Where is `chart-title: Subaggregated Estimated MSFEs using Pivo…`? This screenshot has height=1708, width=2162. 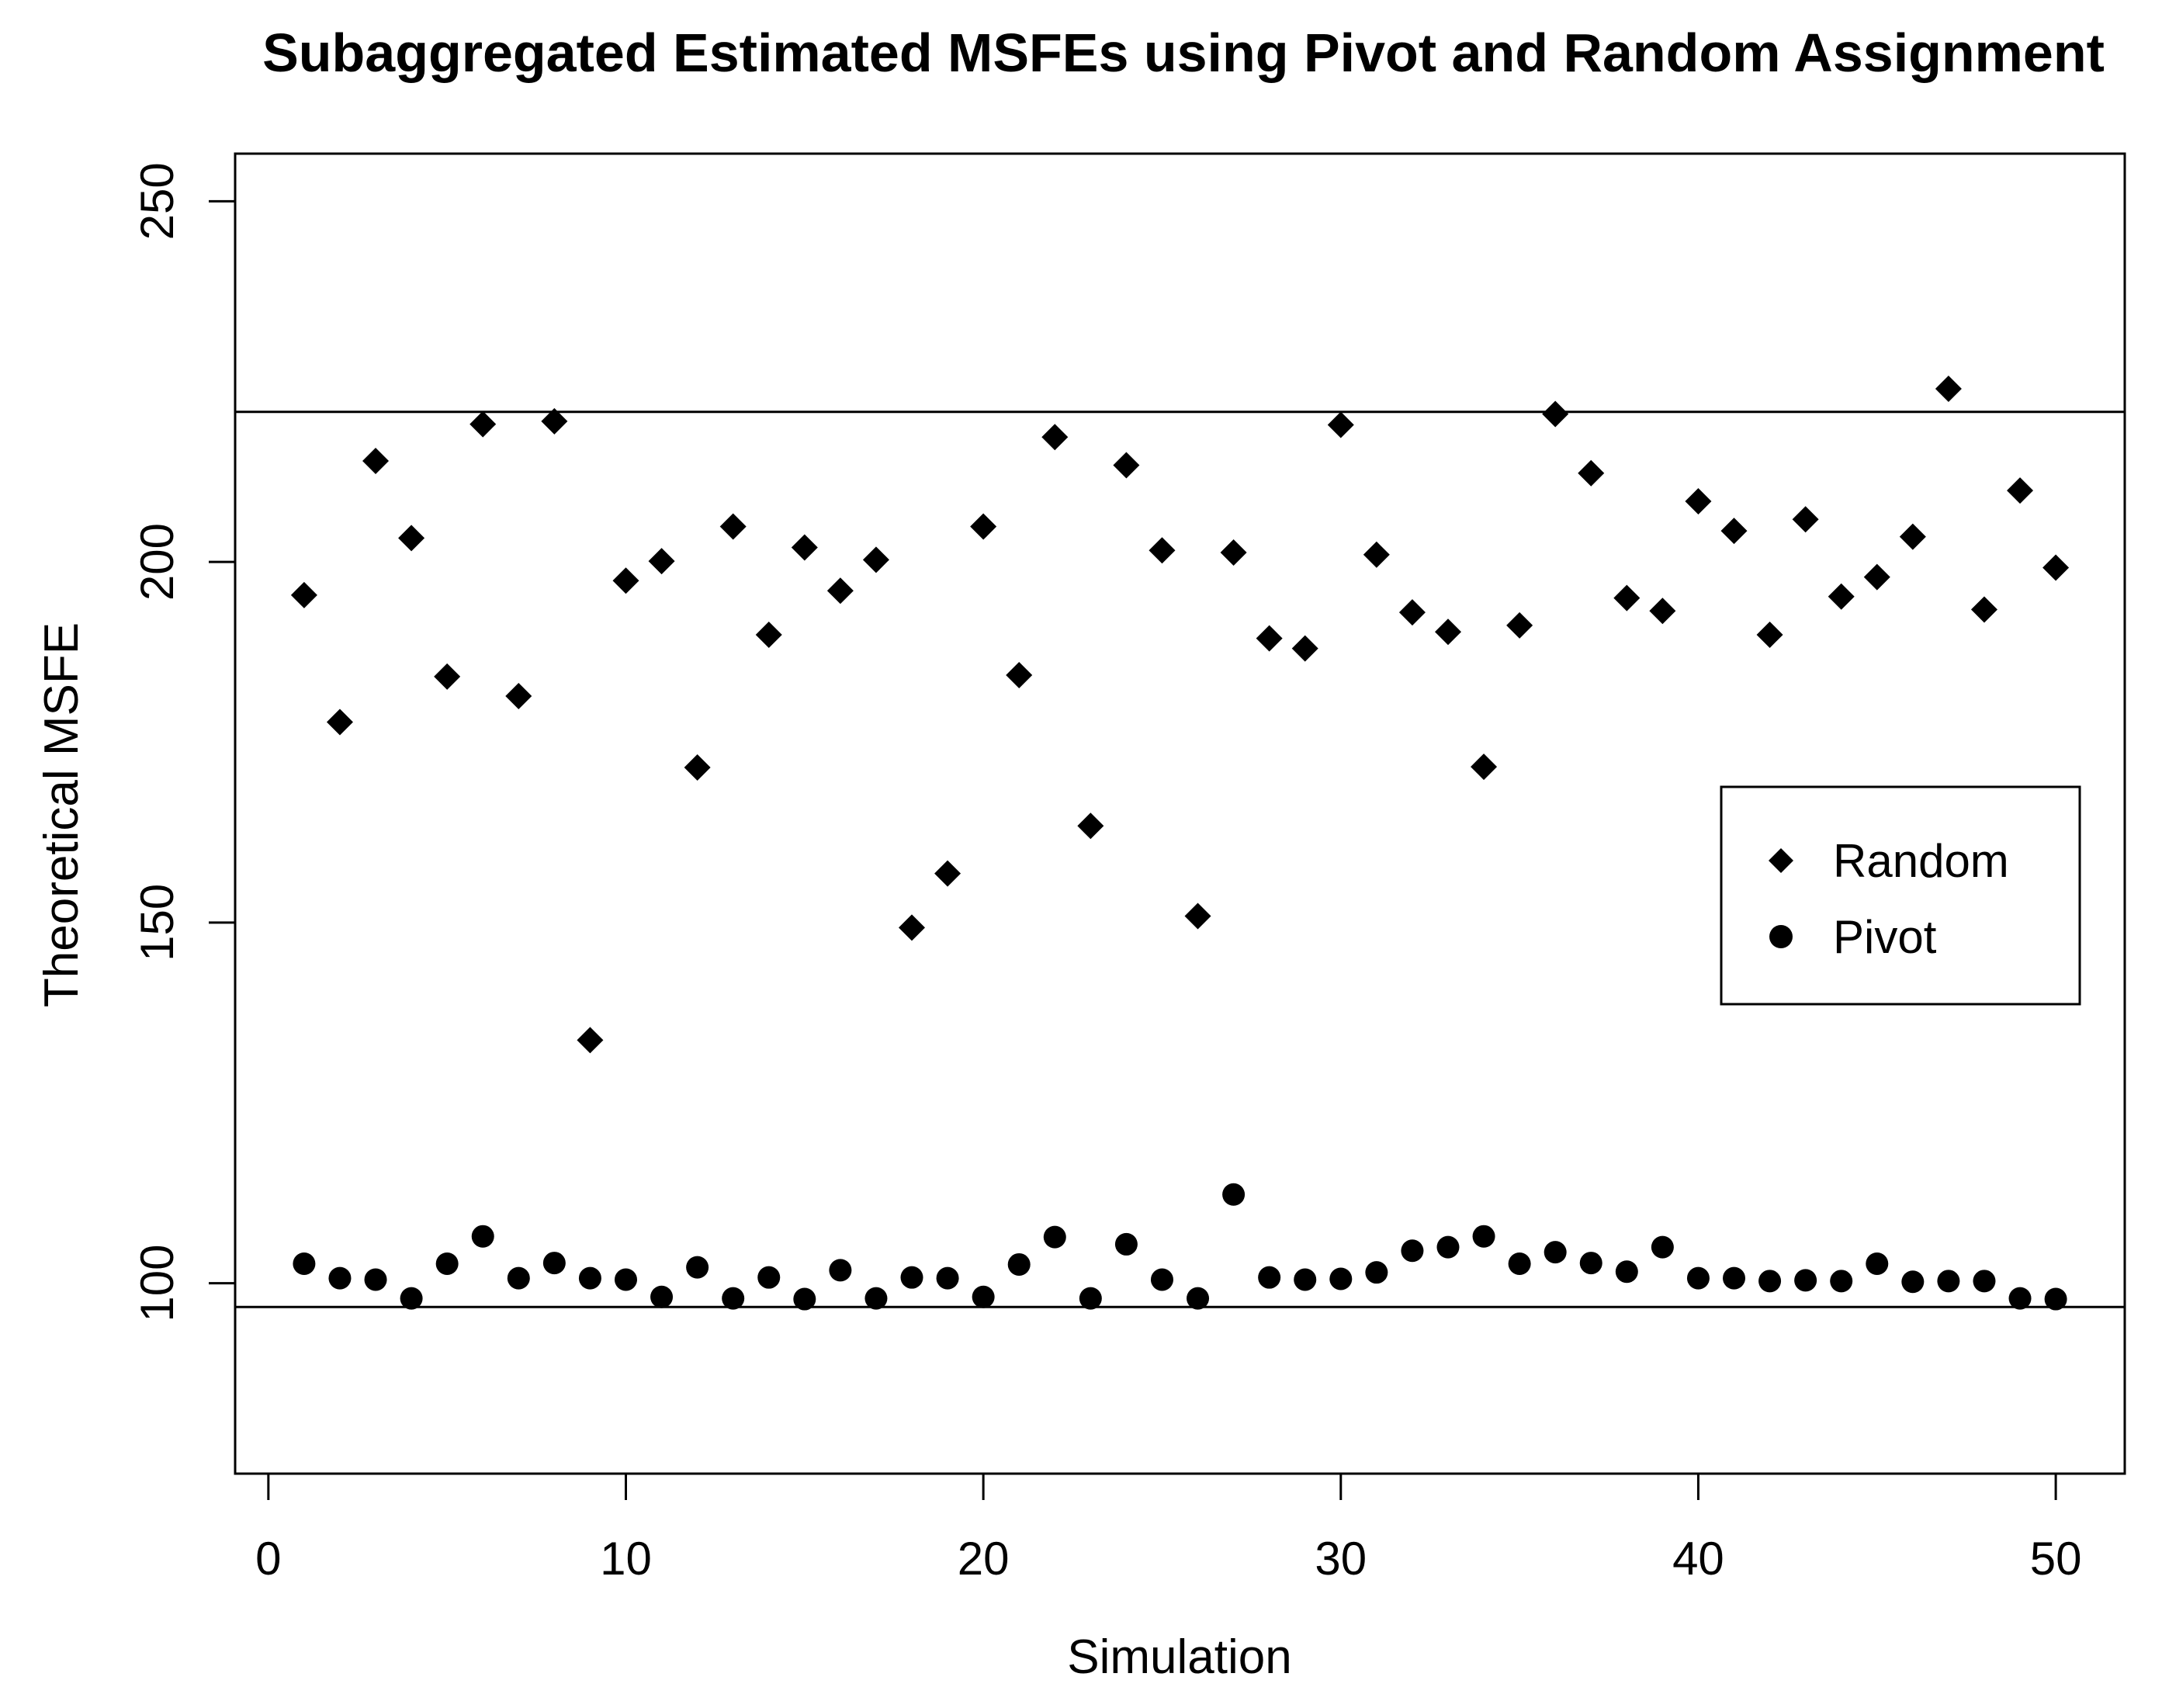
chart-title: Subaggregated Estimated MSFEs using Pivo… is located at coordinates (1183, 53).